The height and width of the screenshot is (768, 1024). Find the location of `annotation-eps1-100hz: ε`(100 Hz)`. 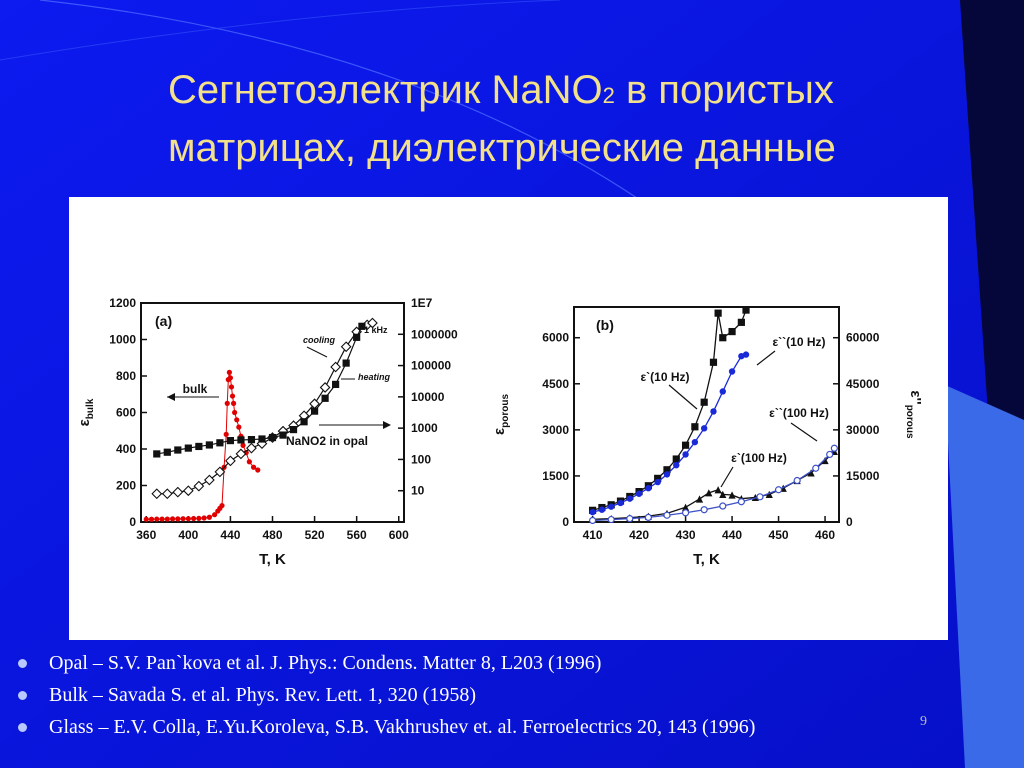

annotation-eps1-100hz: ε`(100 Hz) is located at coordinates (759, 458).